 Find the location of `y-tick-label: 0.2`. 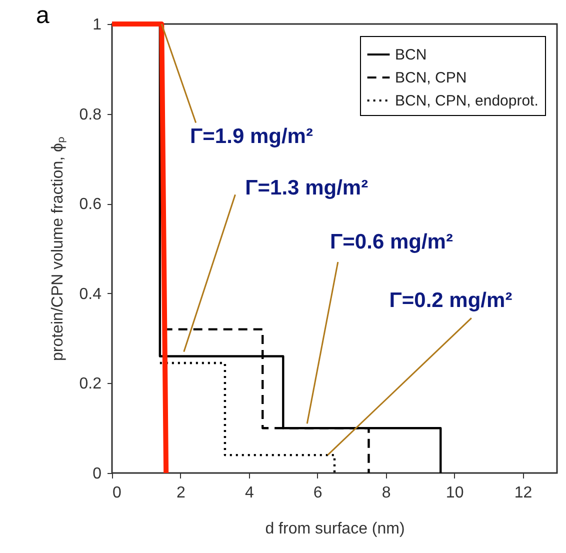

y-tick-label: 0.2 is located at coordinates (90, 384).